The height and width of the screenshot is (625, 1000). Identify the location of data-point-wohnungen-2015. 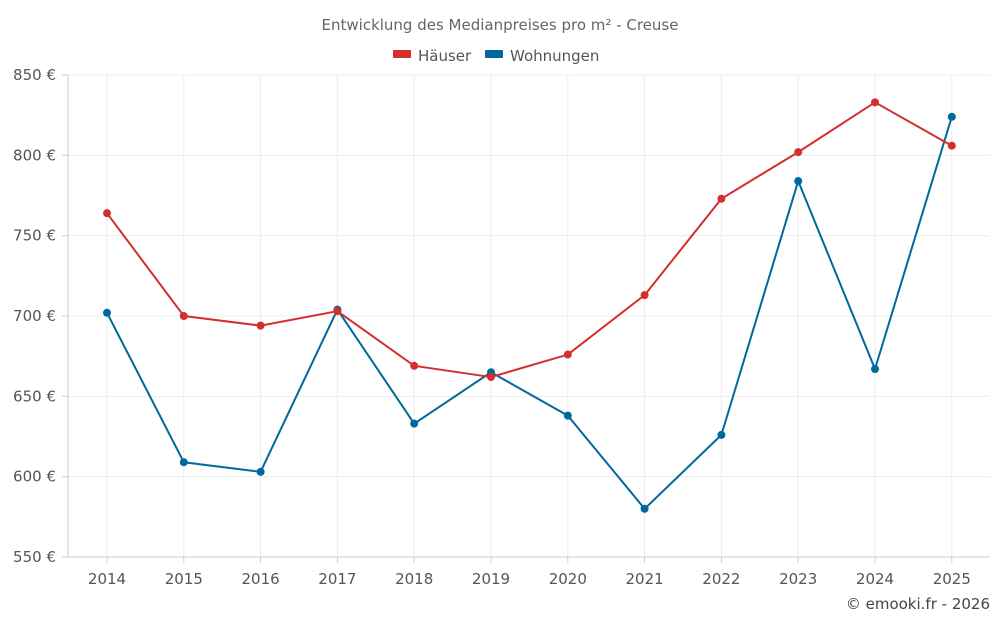
(183, 462).